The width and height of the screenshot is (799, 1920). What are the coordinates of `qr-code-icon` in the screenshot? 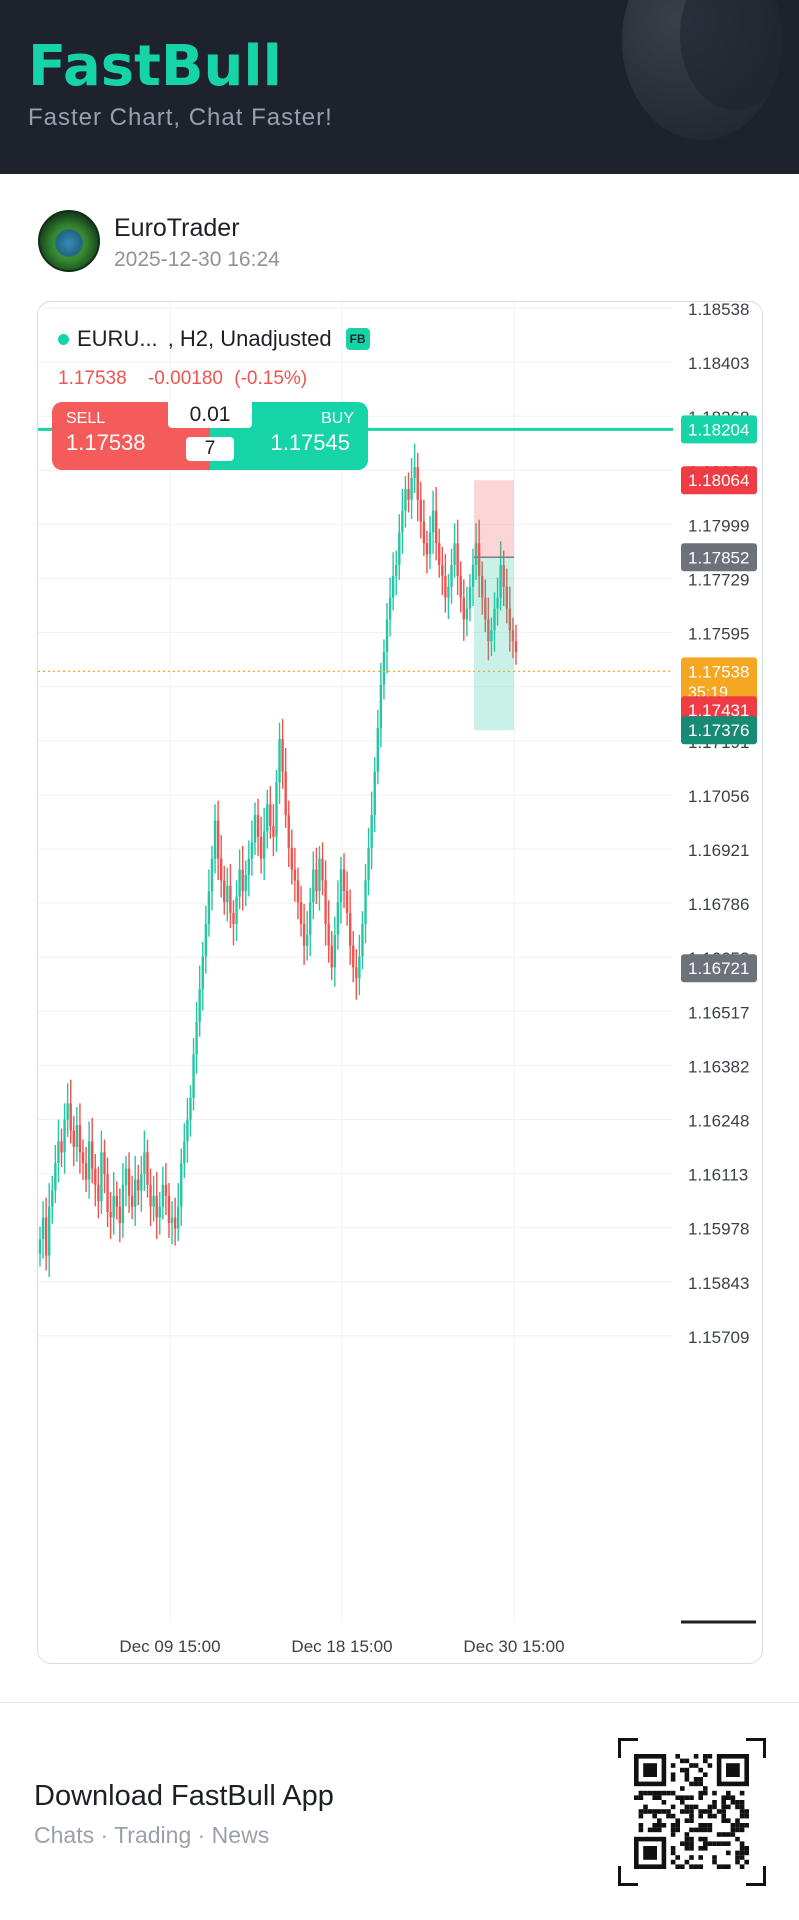 It's located at (692, 1812).